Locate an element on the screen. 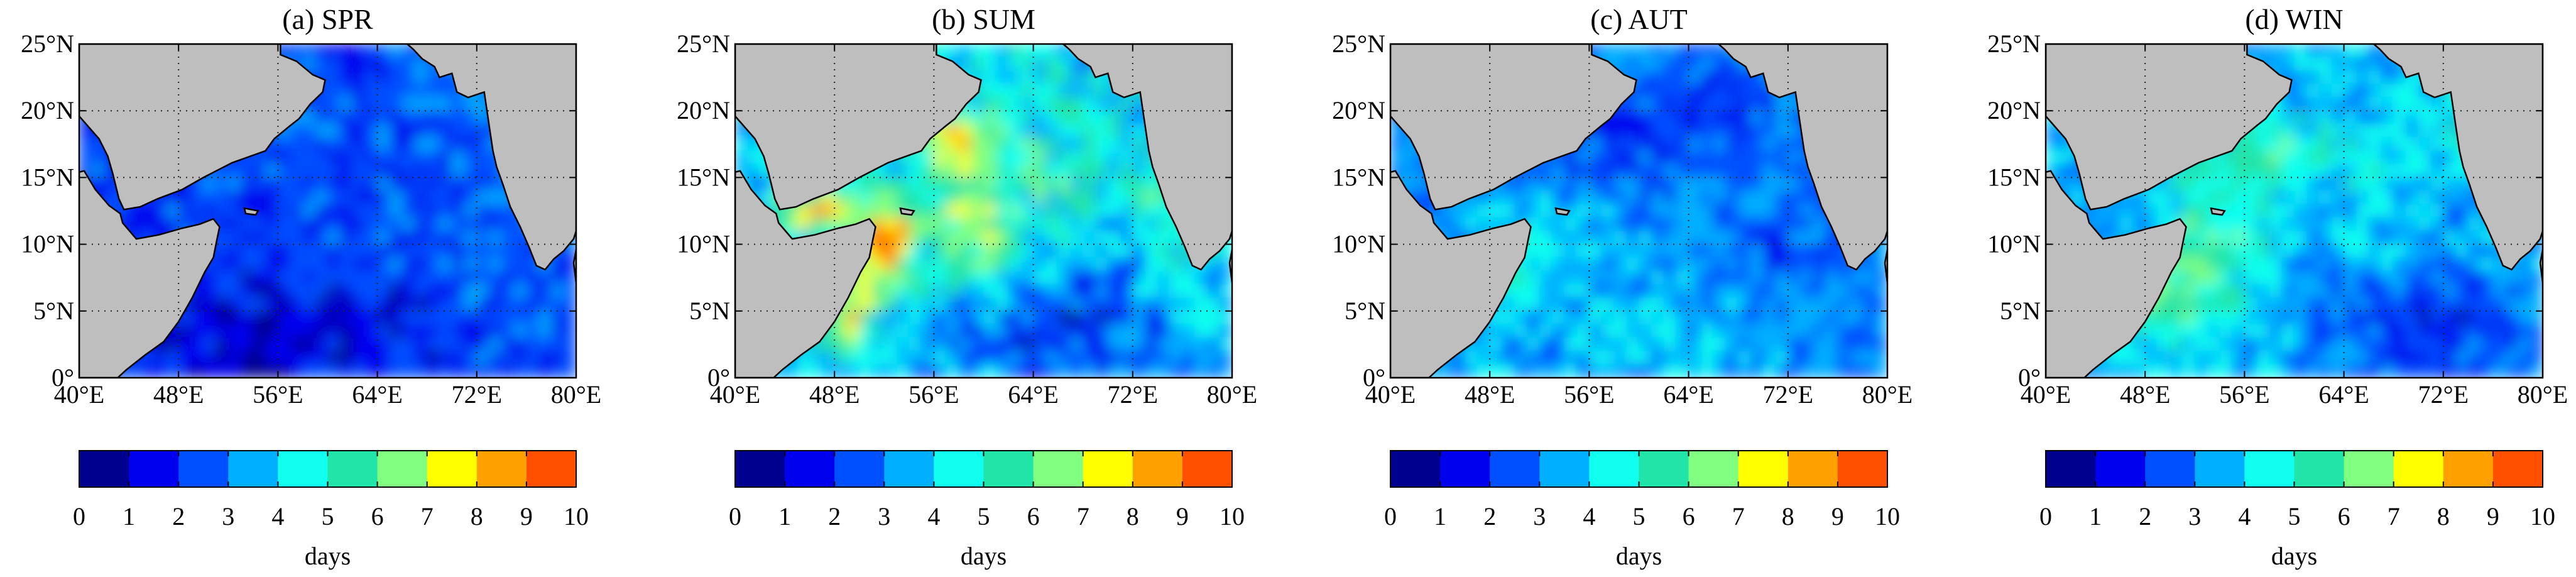 The width and height of the screenshot is (2576, 577). x-tick-label: 40°E is located at coordinates (2046, 394).